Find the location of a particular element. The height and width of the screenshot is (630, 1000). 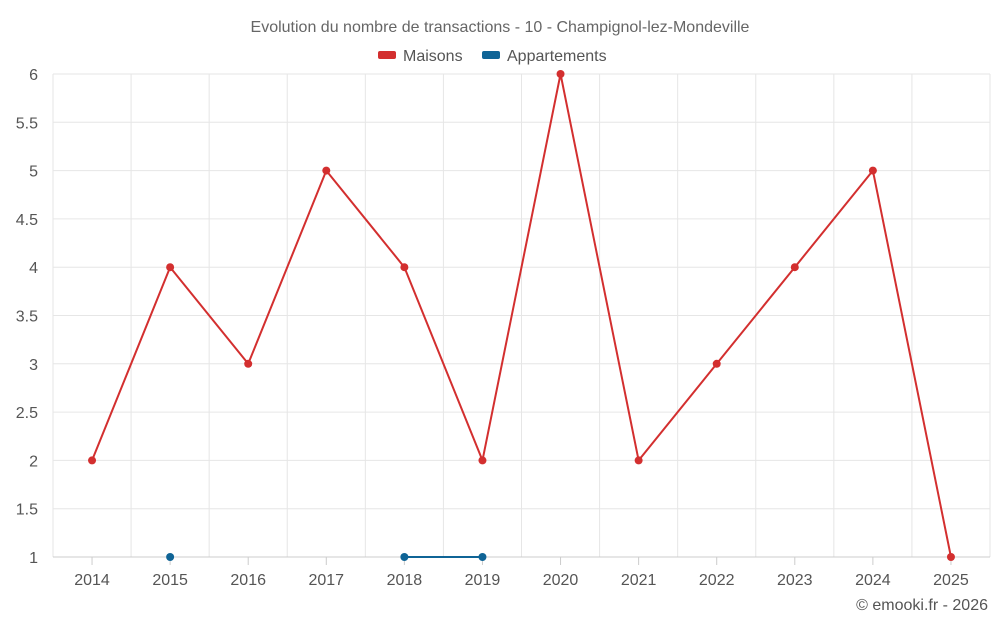

legend-swatch-appartements is located at coordinates (491, 55).